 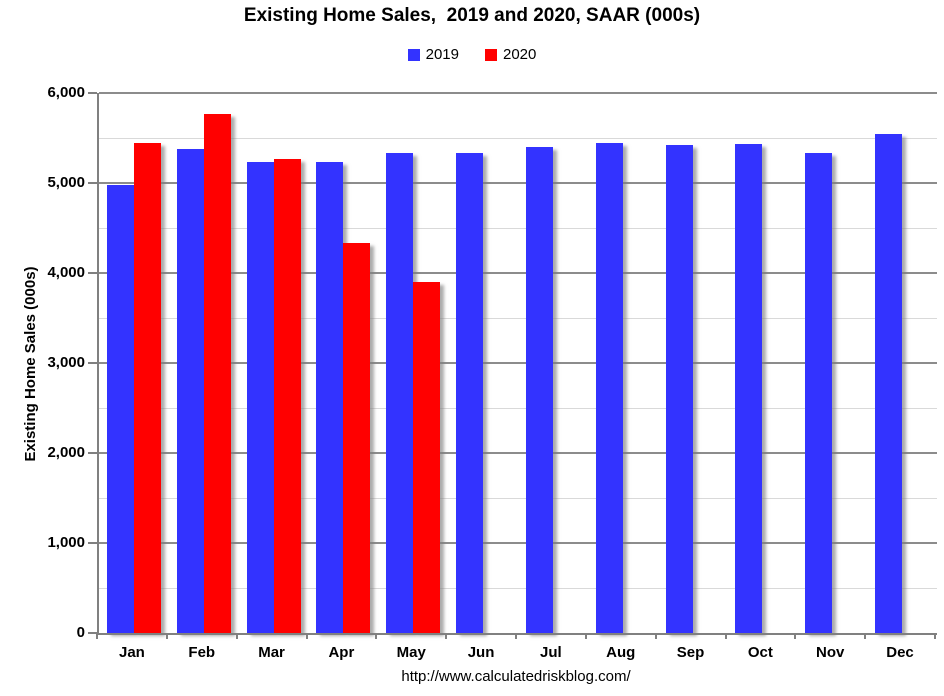 I want to click on x-axis-labels: Jan Feb Mar Apr May Jun Jul Aug Sep Oct Nov Dec, so click(x=516, y=652).